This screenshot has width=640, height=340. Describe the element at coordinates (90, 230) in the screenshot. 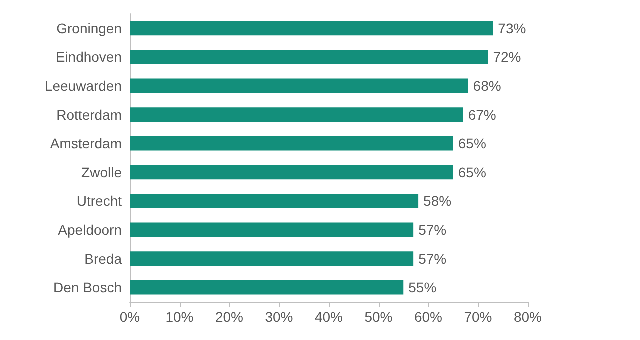

I see `y-tick-label: Apeldoorn` at that location.